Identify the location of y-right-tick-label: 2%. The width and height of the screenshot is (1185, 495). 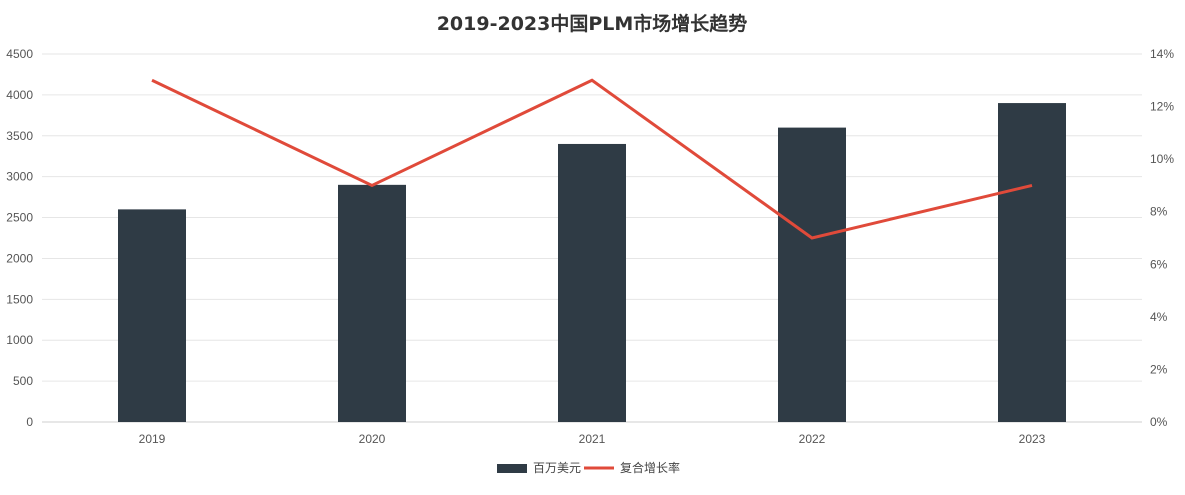
(1159, 369).